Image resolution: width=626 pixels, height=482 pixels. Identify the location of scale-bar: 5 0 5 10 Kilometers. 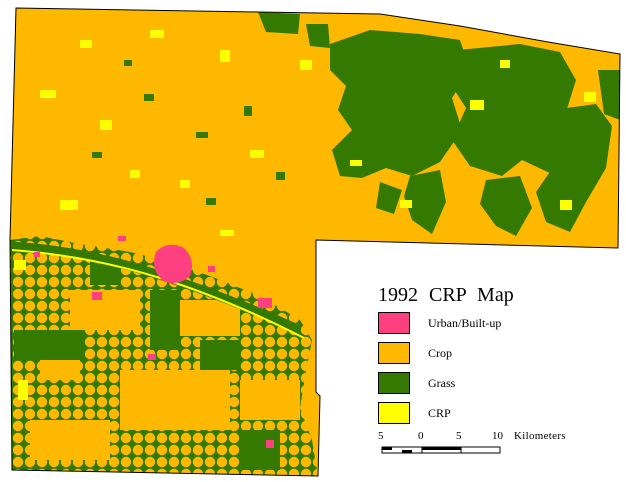
(498, 445).